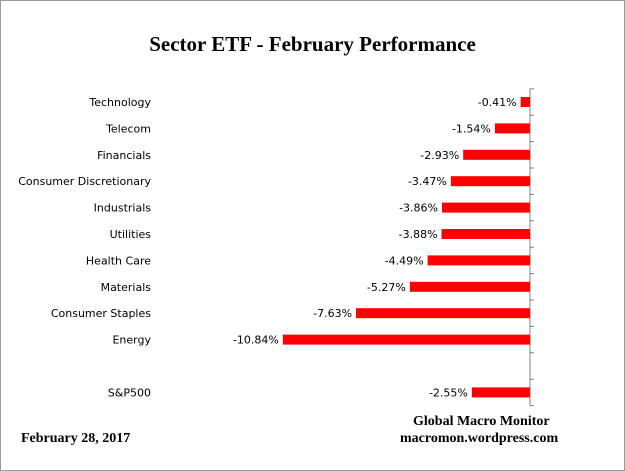 The width and height of the screenshot is (625, 471). I want to click on data-label: -10.84%, so click(256, 340).